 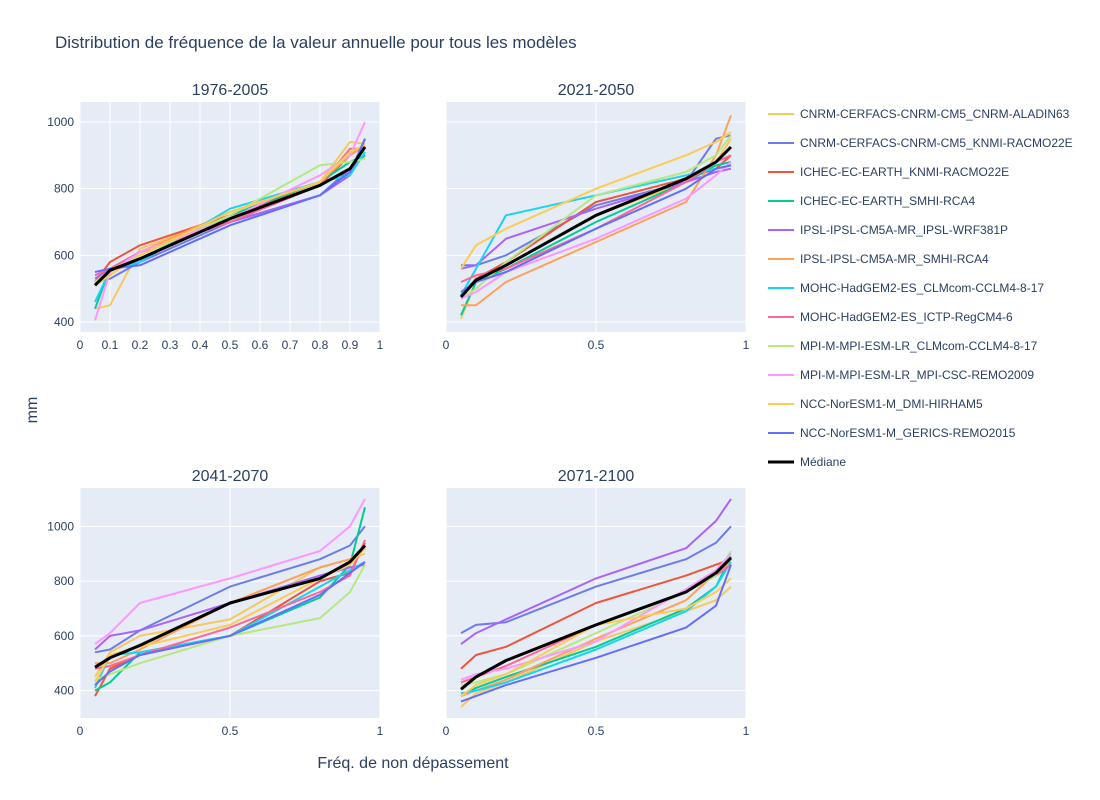 What do you see at coordinates (110, 345) in the screenshot?
I see `x-tick-label: 0.1` at bounding box center [110, 345].